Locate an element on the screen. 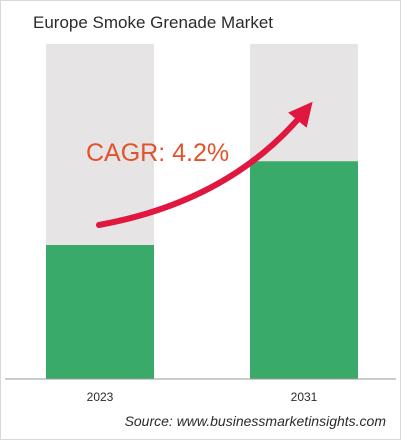 Image resolution: width=401 pixels, height=440 pixels. cagr-annotation: CAGR: 4.2% is located at coordinates (157, 153).